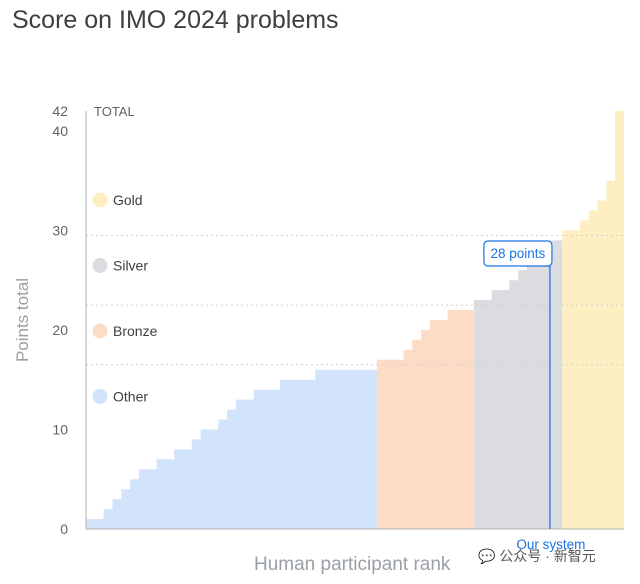 The height and width of the screenshot is (584, 640). I want to click on area-other, so click(231, 449).